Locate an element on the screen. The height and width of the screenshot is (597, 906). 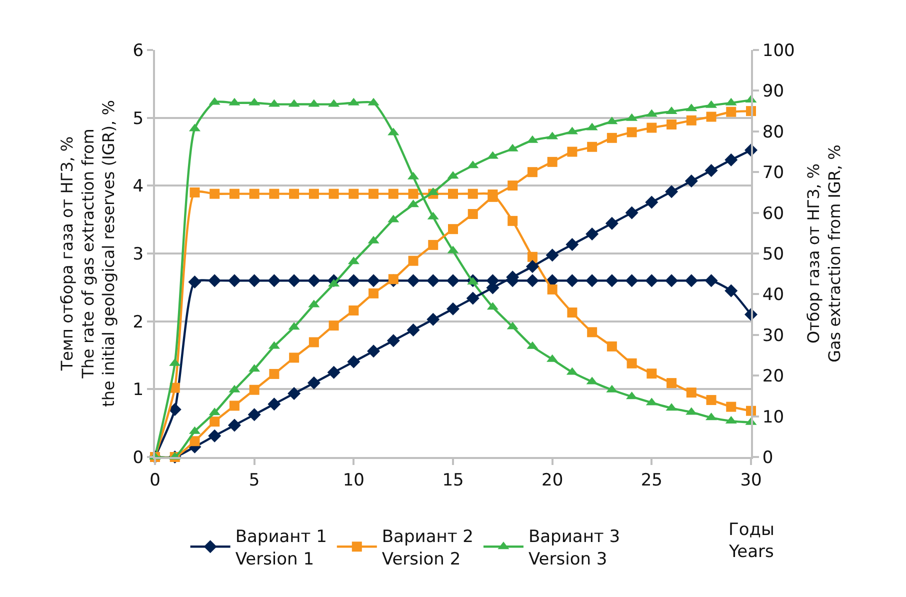
y2-tick-label: 70 is located at coordinates (773, 173).